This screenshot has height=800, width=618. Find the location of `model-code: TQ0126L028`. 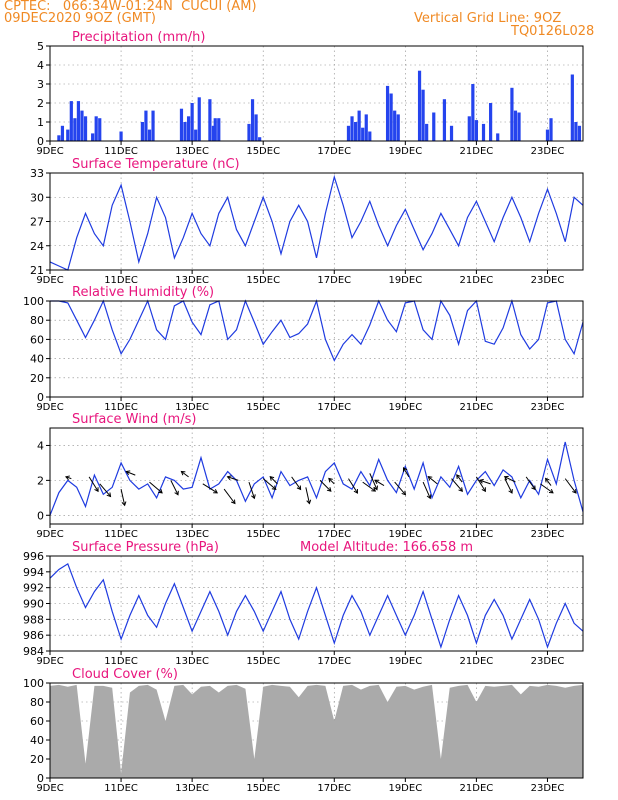

model-code: TQ0126L028 is located at coordinates (553, 31).